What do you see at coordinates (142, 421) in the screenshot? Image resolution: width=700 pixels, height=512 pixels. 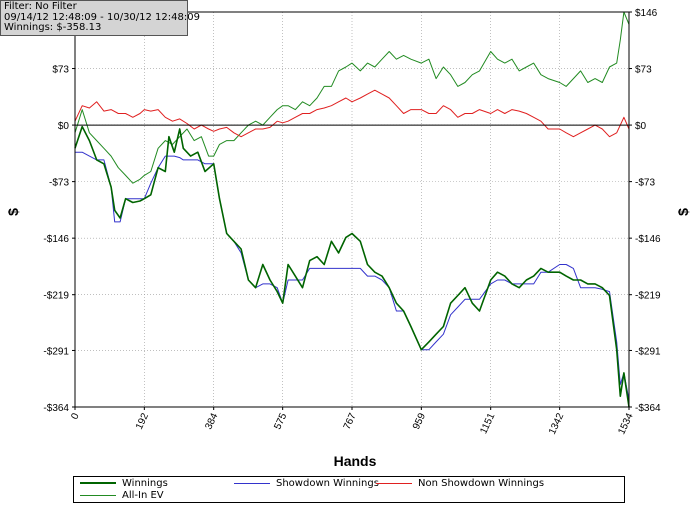 I see `x-tick-label: 192` at bounding box center [142, 421].